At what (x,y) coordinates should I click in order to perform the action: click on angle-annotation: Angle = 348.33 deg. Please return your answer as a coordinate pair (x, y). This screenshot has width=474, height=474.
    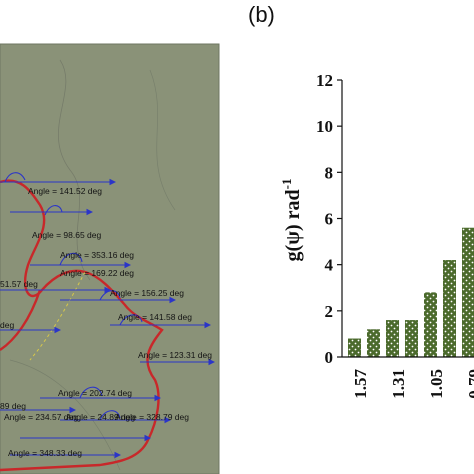
    Looking at the image, I should click on (45, 453).